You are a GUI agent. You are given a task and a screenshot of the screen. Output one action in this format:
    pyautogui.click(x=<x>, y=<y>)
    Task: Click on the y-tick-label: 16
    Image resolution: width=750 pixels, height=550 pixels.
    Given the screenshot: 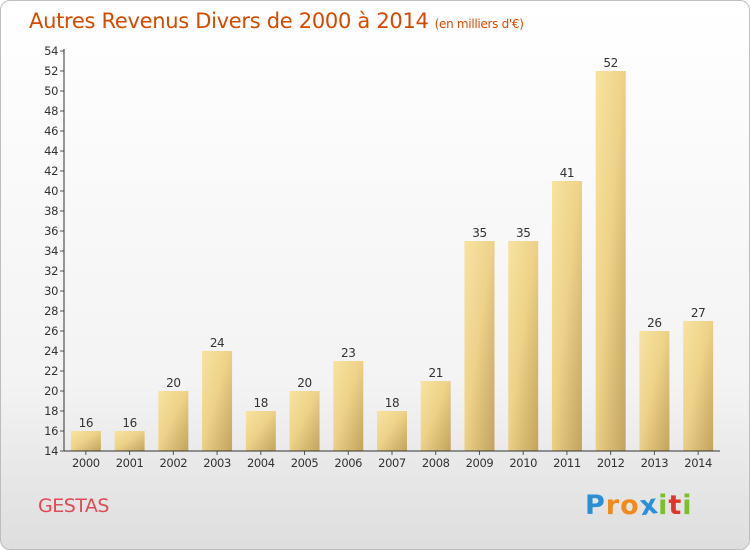 What is the action you would take?
    pyautogui.click(x=51, y=431)
    